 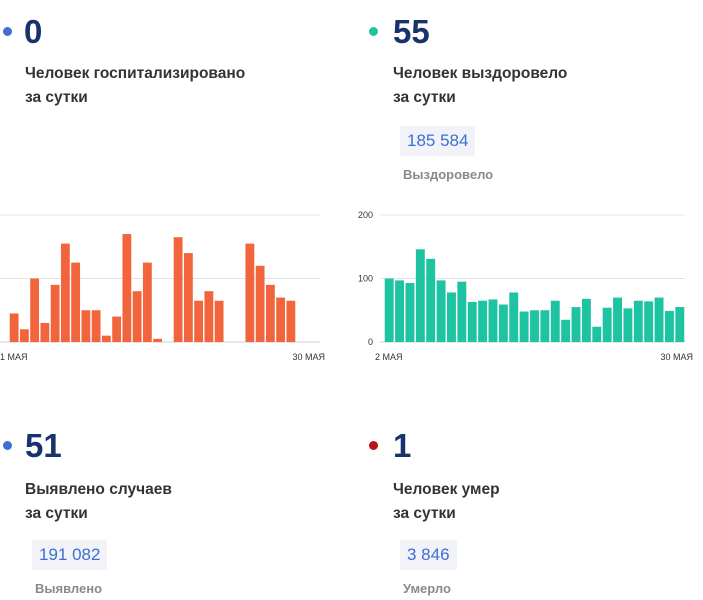 What do you see at coordinates (676, 357) in the screenshot?
I see `recovered-x-end-label: 30 МАЯ` at bounding box center [676, 357].